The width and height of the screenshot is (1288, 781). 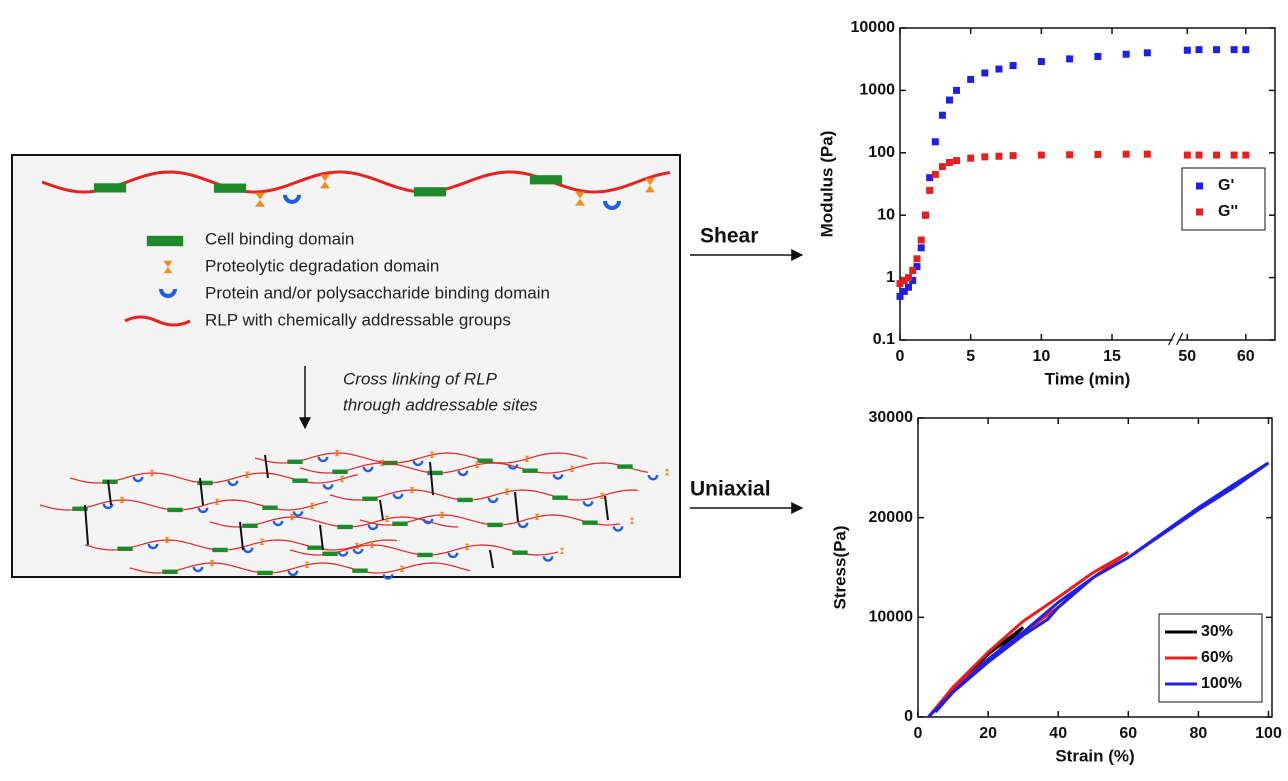 I want to click on y-tick-label: 10000, so click(x=873, y=27).